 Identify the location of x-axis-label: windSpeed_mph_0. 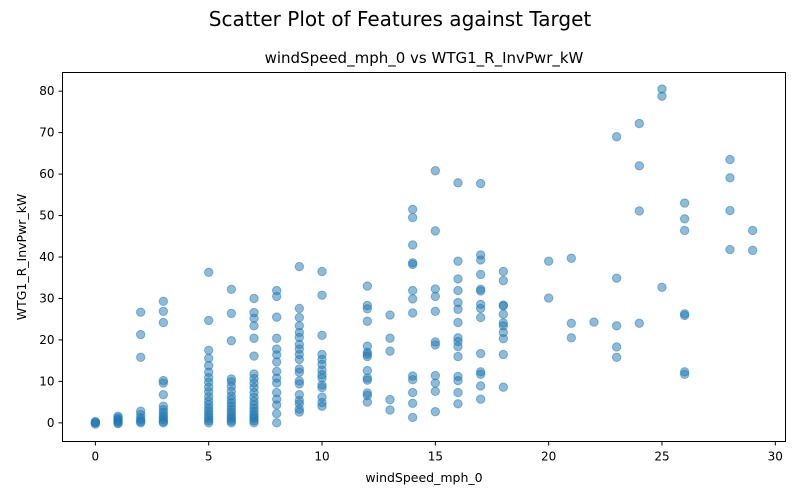
(423, 477).